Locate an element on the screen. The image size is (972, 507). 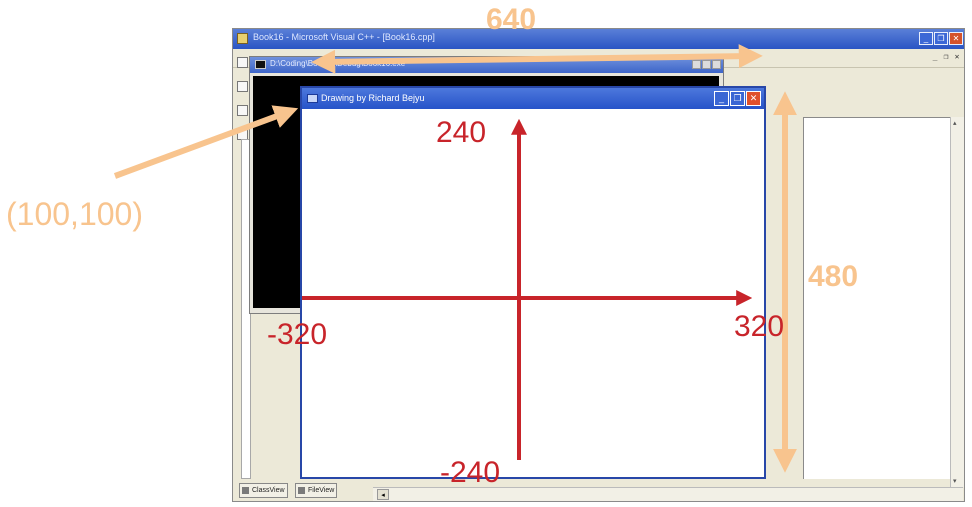
y-axis-max-label: 240 is located at coordinates (461, 132).